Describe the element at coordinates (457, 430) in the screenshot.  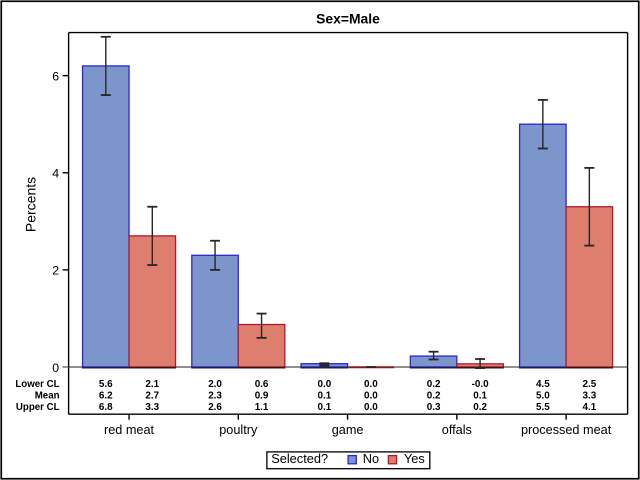
I see `svg-text: offals` at that location.